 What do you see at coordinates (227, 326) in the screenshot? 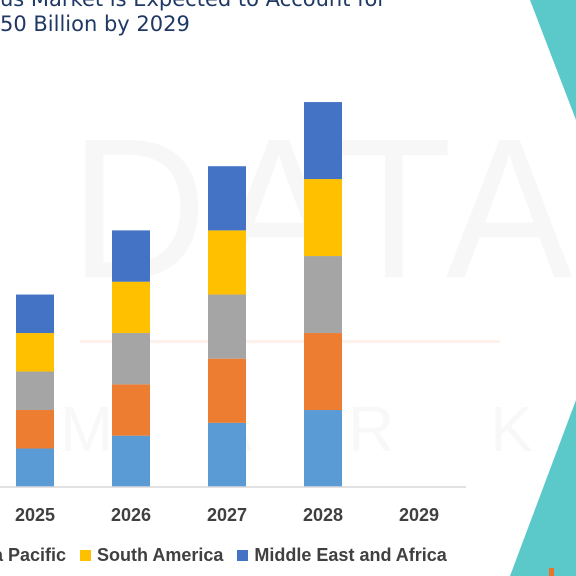
I see `bar-segment-2027-s3` at bounding box center [227, 326].